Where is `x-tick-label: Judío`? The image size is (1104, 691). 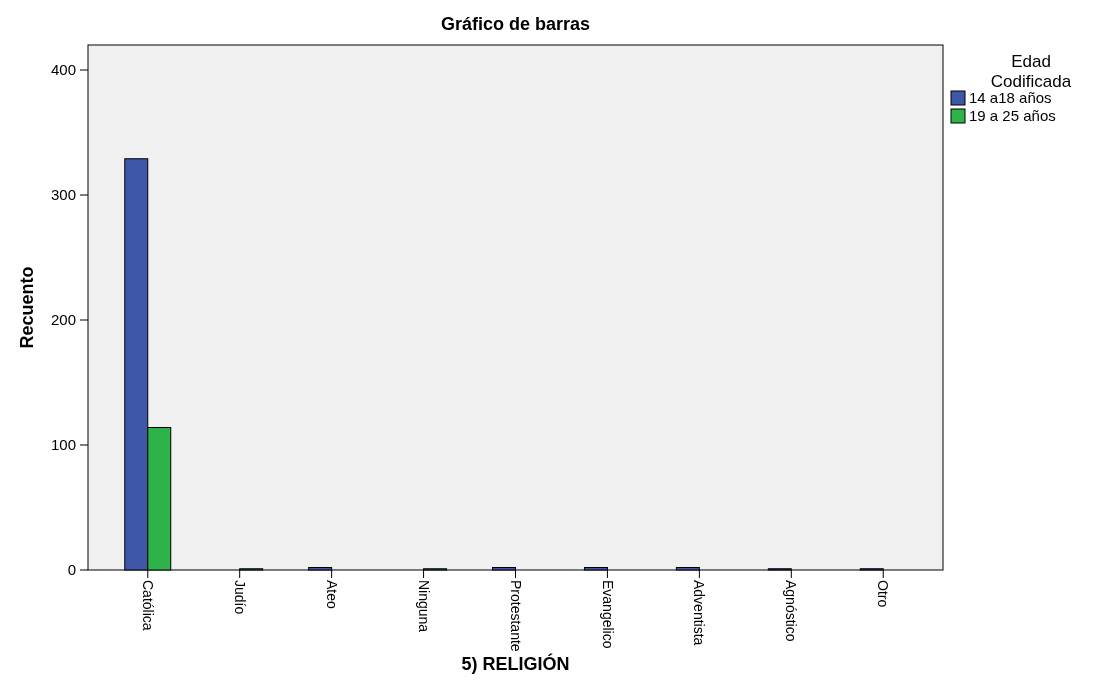
x-tick-label: Judío is located at coordinates (239, 597).